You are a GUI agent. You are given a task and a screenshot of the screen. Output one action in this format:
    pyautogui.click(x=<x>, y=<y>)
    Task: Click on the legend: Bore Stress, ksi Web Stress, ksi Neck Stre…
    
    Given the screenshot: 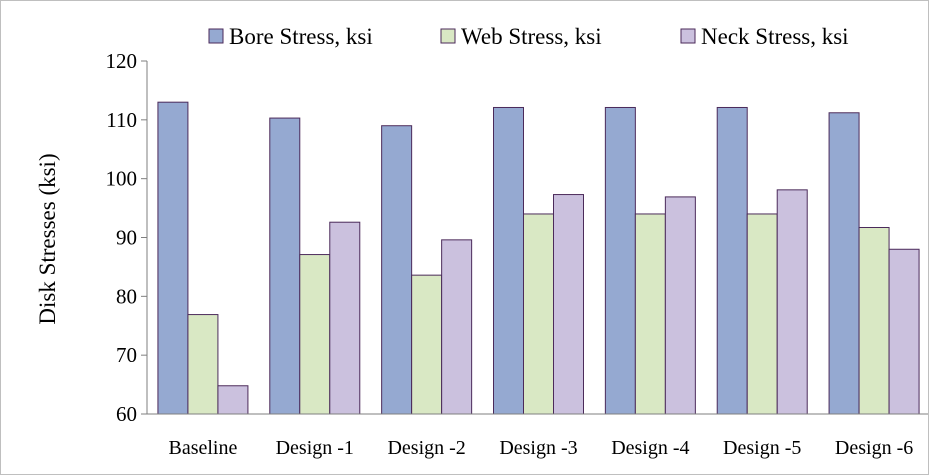 What is the action you would take?
    pyautogui.click(x=528, y=36)
    